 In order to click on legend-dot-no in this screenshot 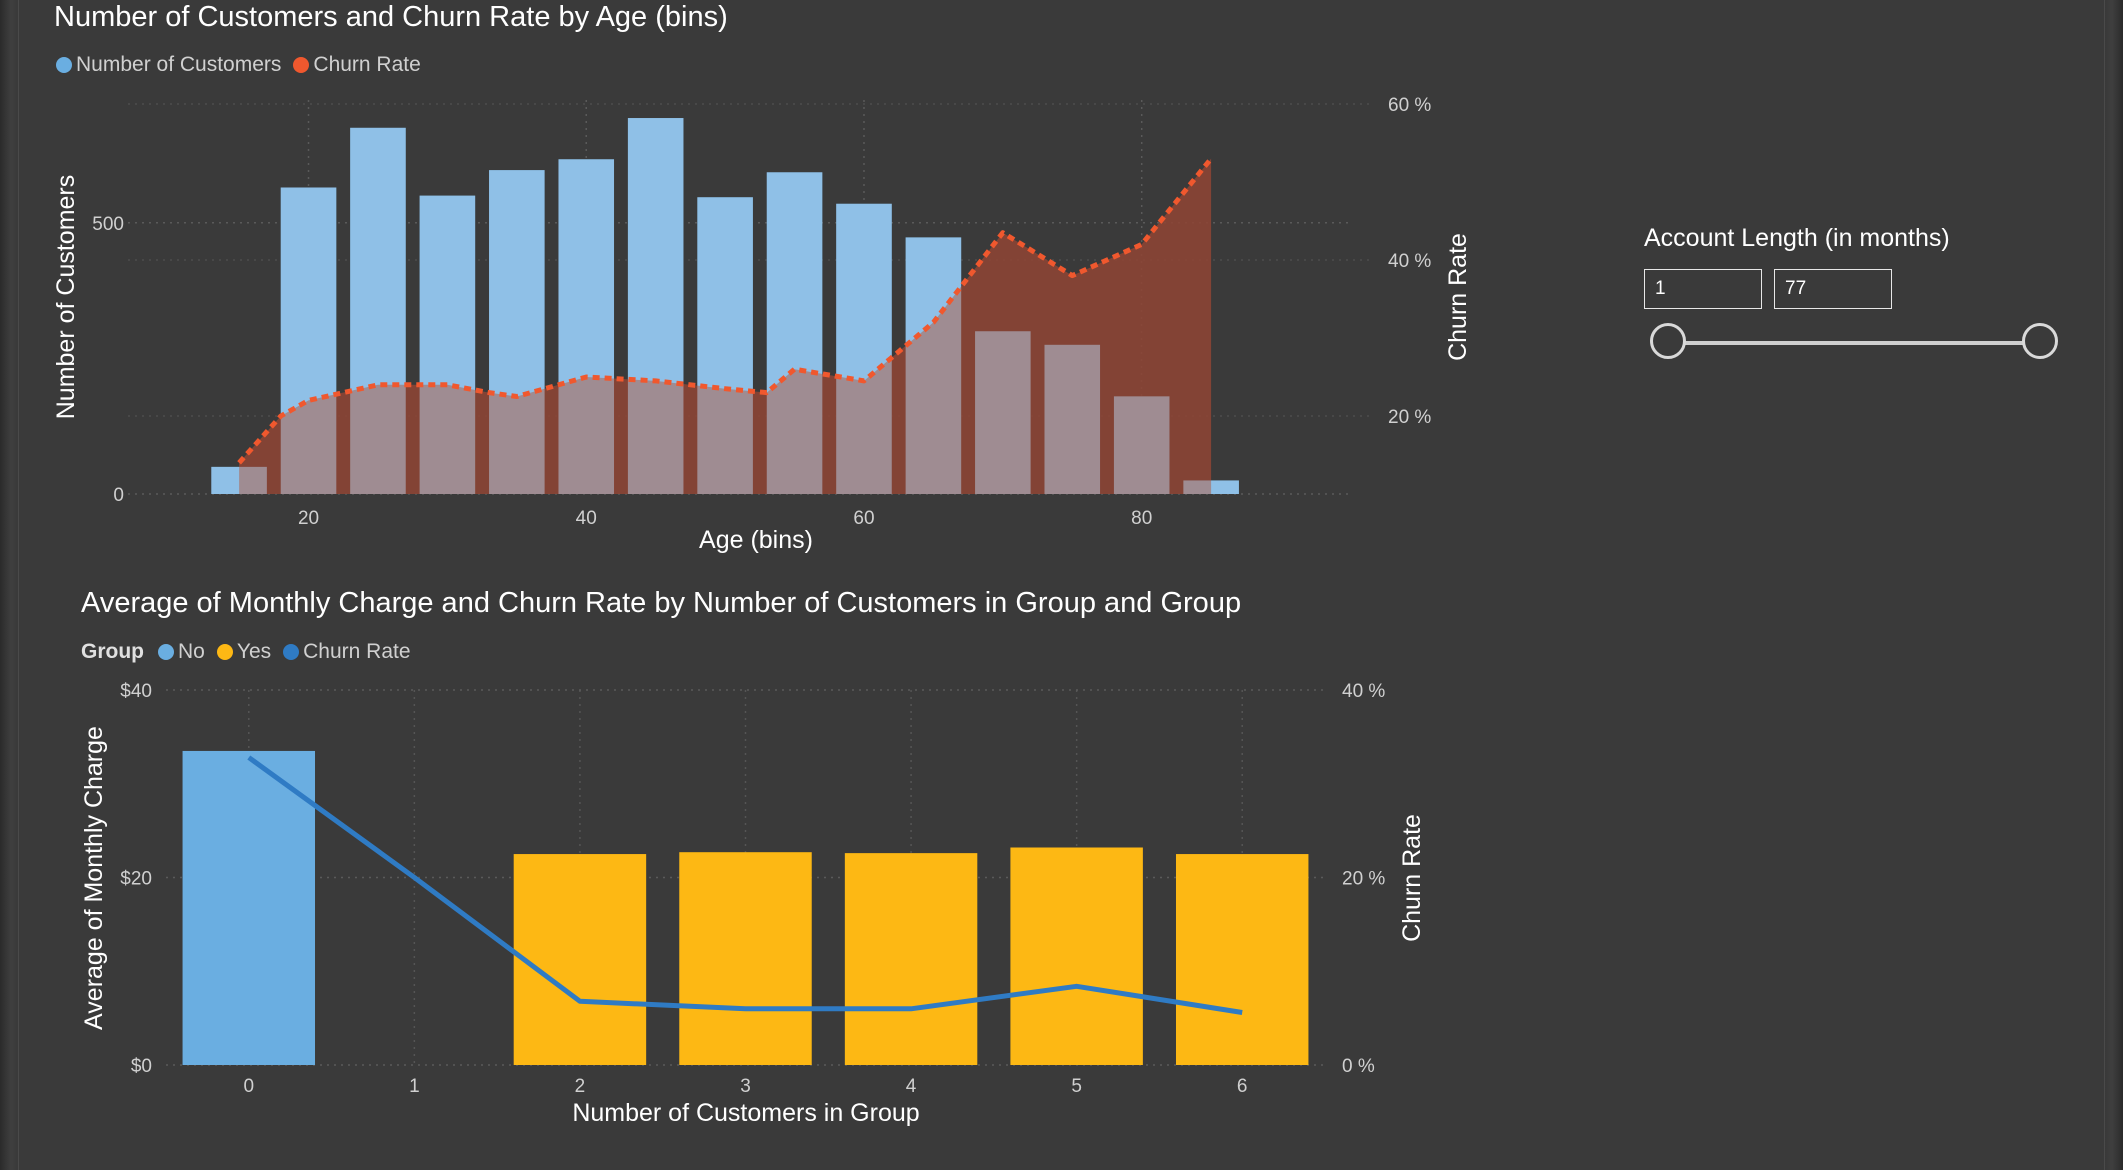, I will do `click(166, 652)`.